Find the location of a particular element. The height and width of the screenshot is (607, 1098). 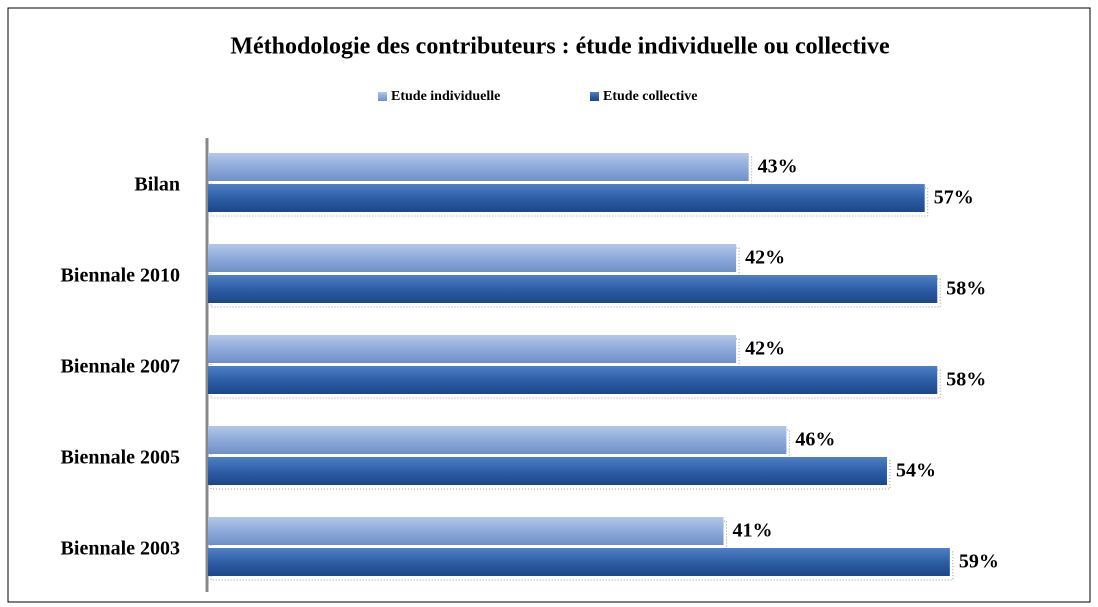

bar-shadow is located at coordinates (582, 566).